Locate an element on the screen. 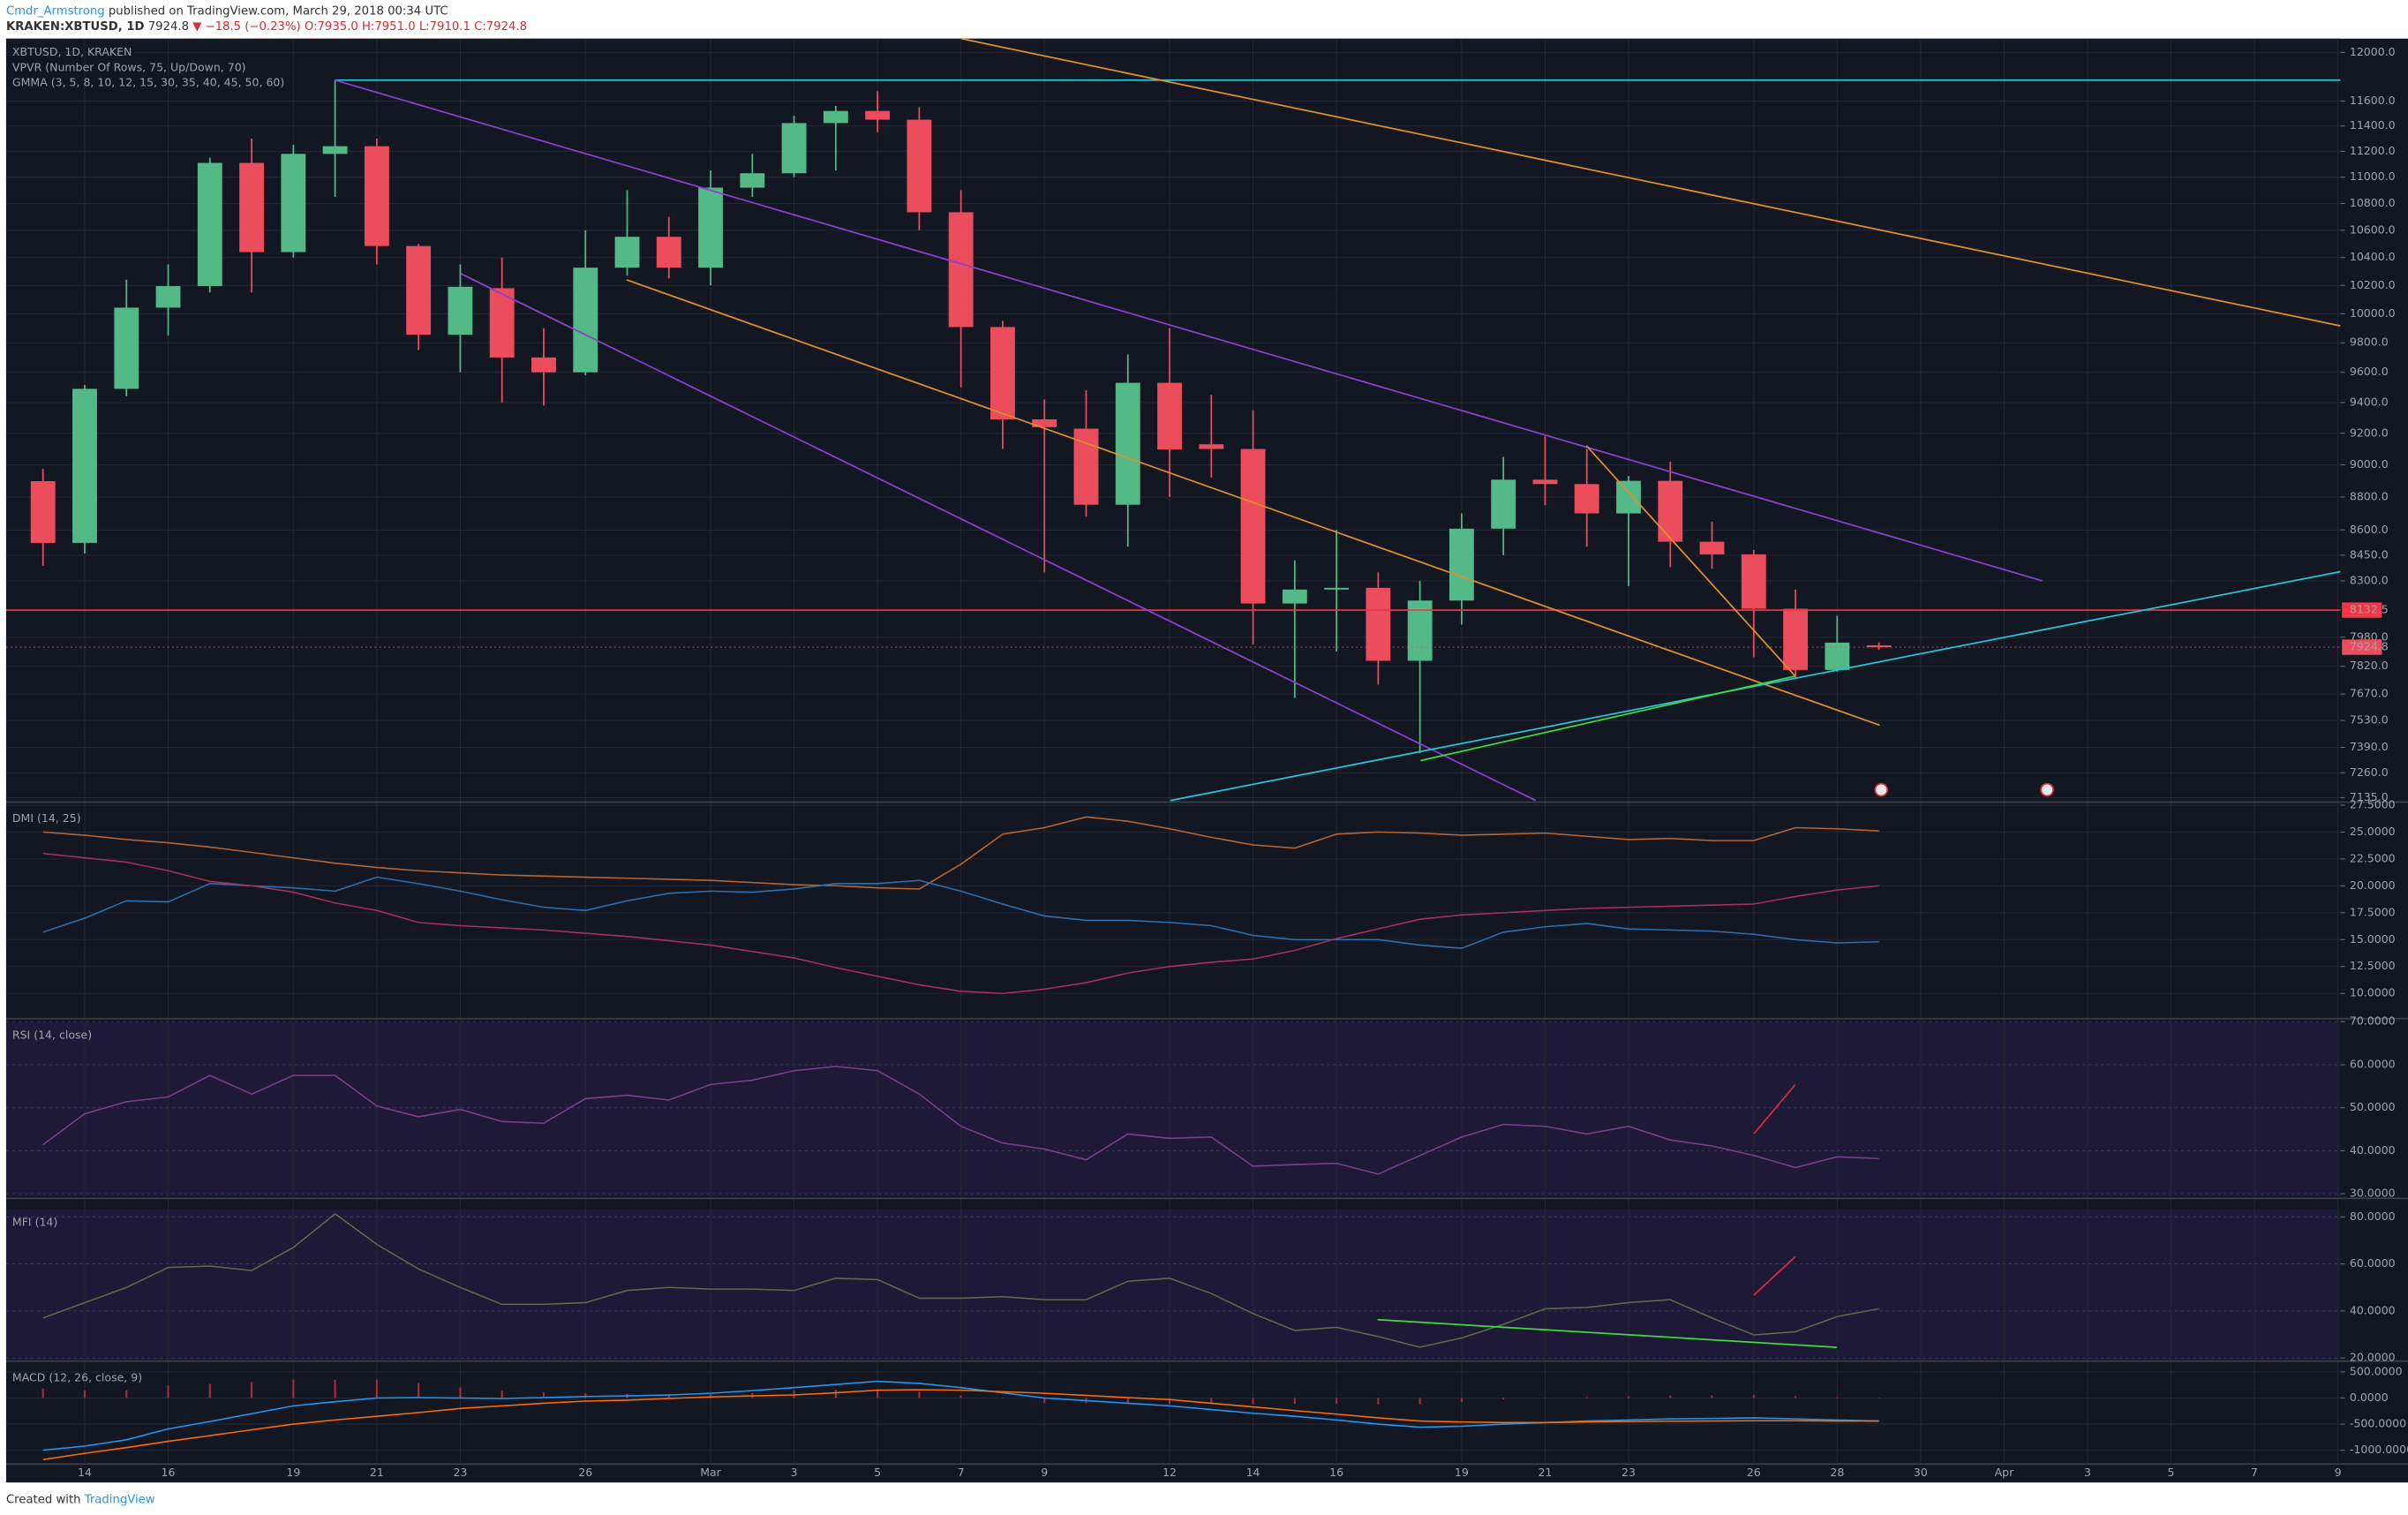 This screenshot has height=1515, width=2408. y-tick-label: 11200.0 is located at coordinates (2373, 150).